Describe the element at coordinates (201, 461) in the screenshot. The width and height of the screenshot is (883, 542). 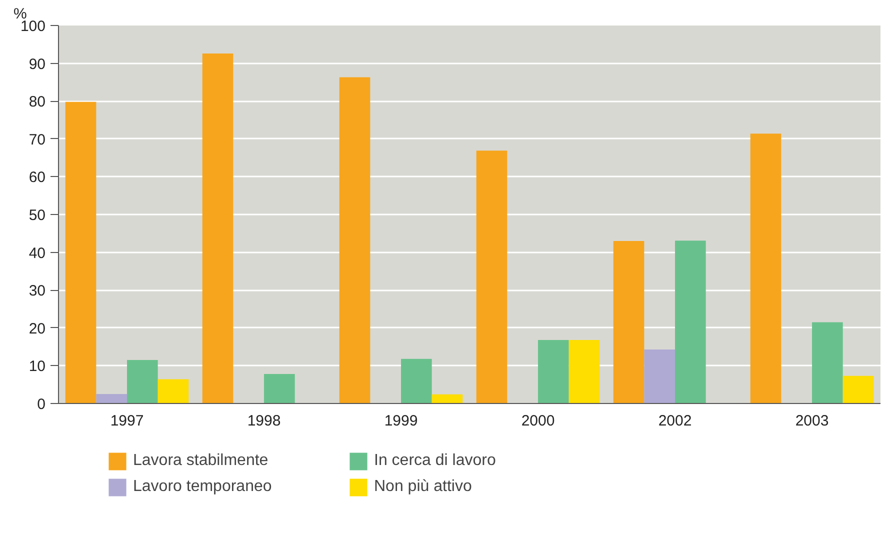
I see `legend-label: Lavora stabilmente` at that location.